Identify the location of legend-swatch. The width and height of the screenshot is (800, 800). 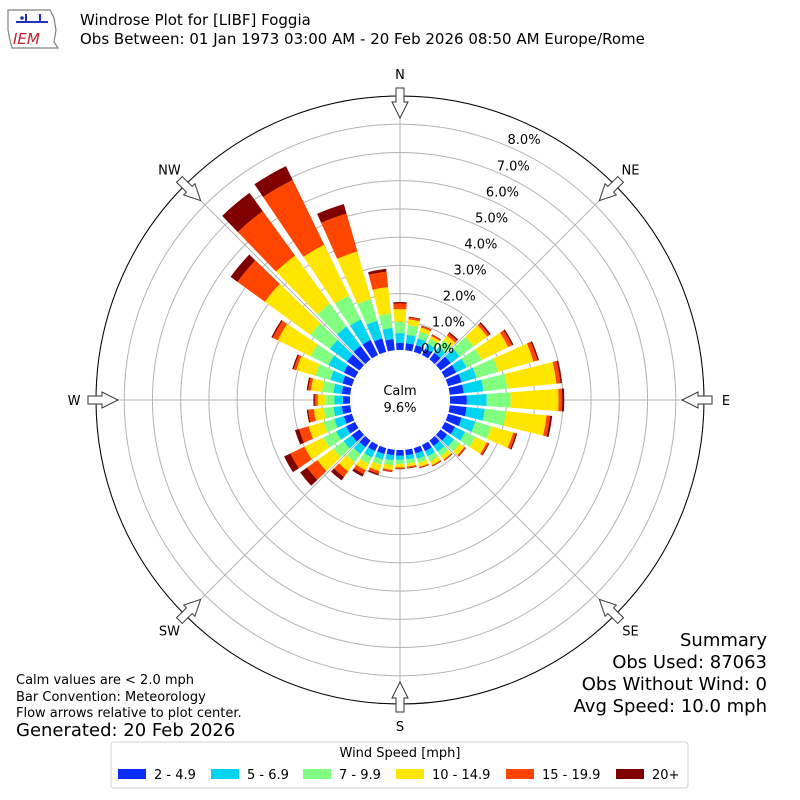
(132, 774).